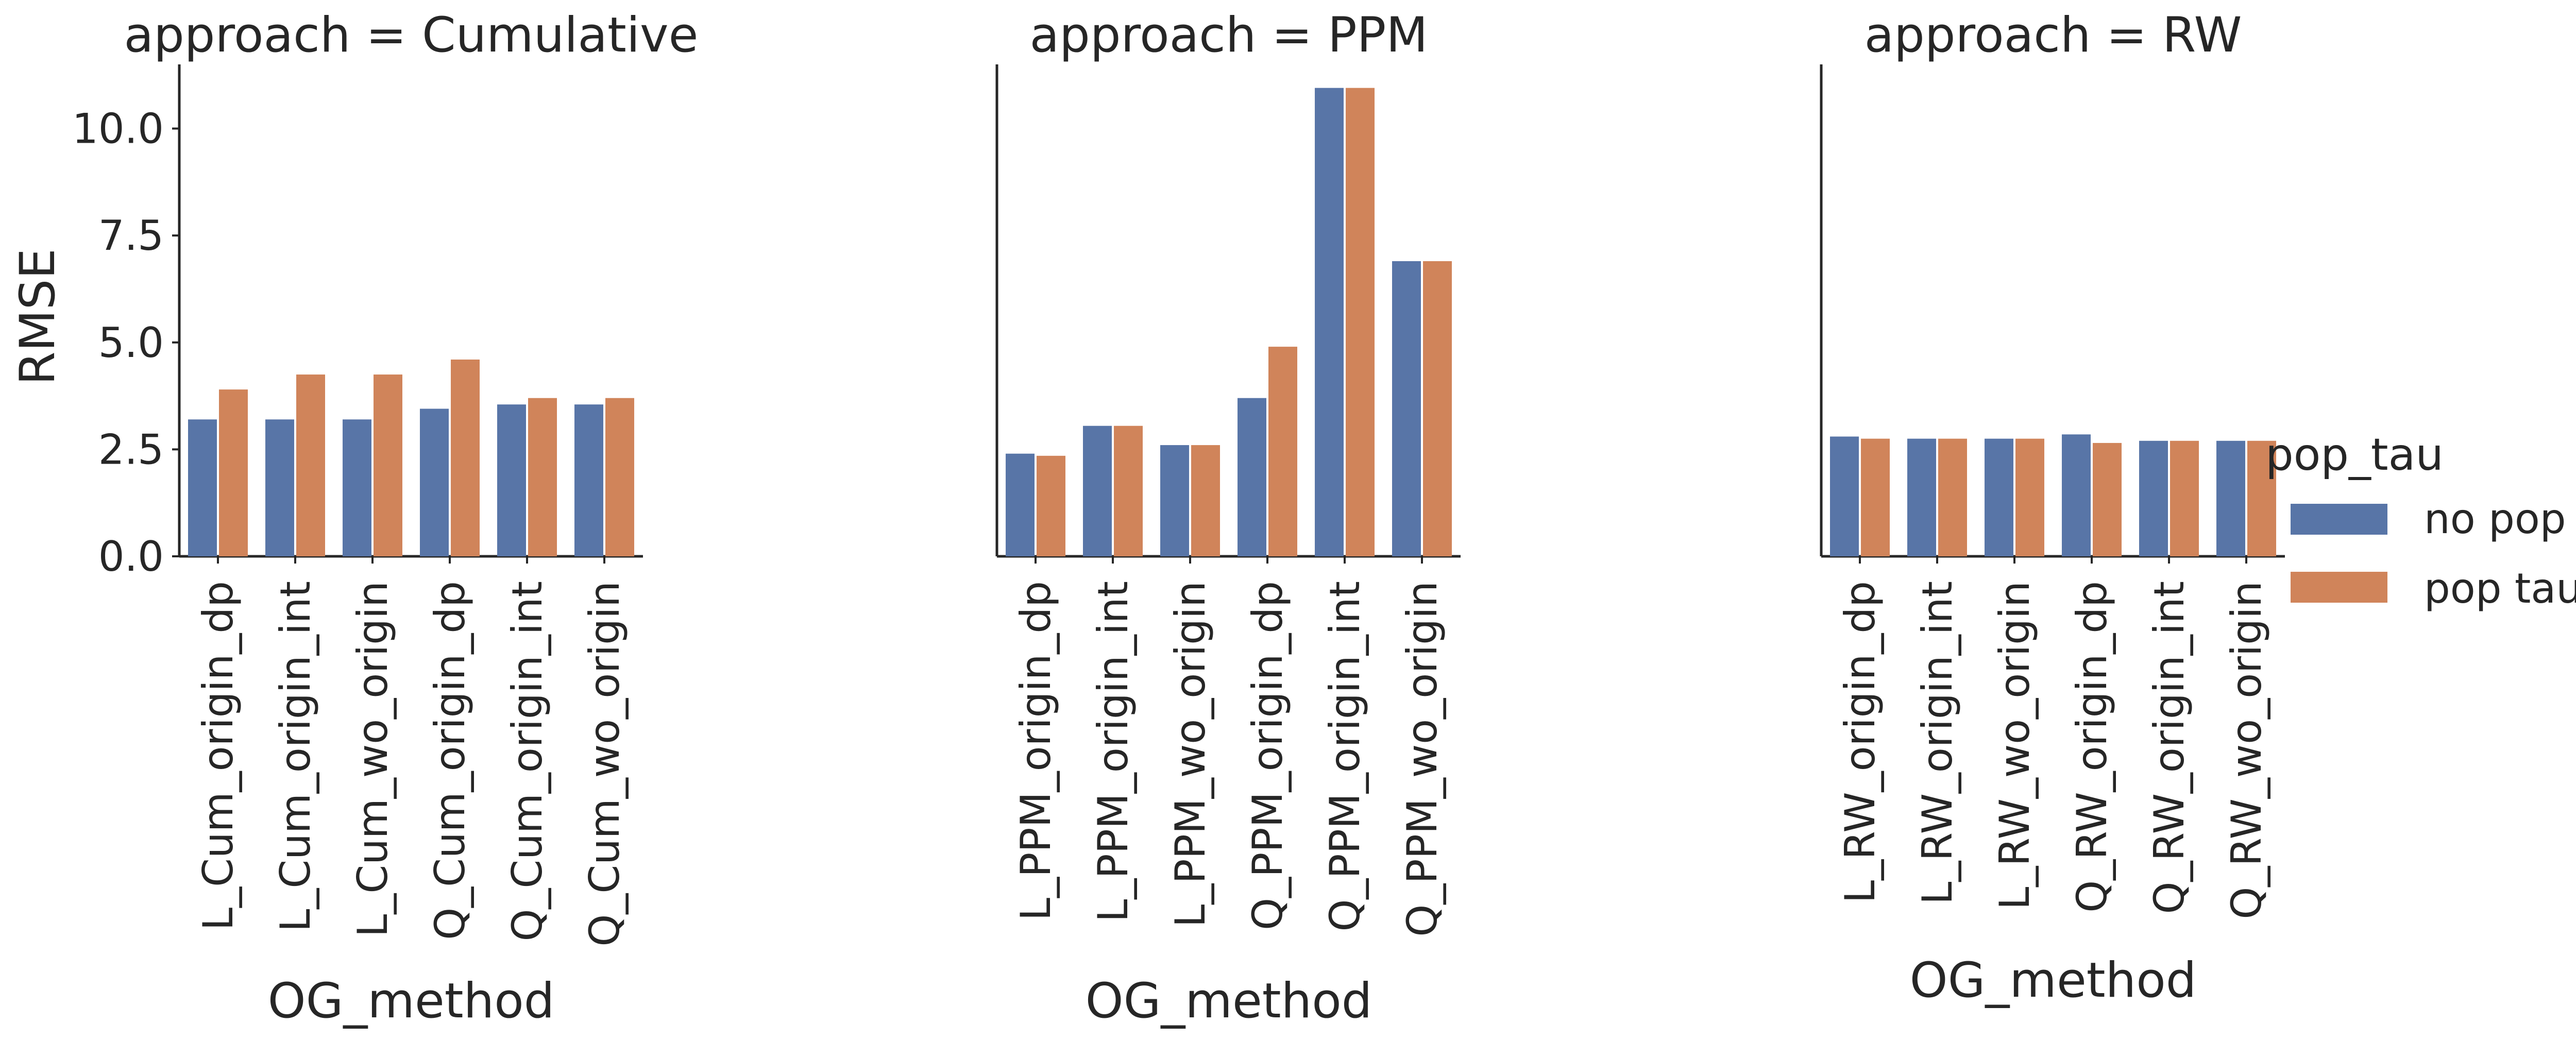 The image size is (2576, 1040). Describe the element at coordinates (2339, 519) in the screenshot. I see `legend-swatch-no-pop-tau` at that location.